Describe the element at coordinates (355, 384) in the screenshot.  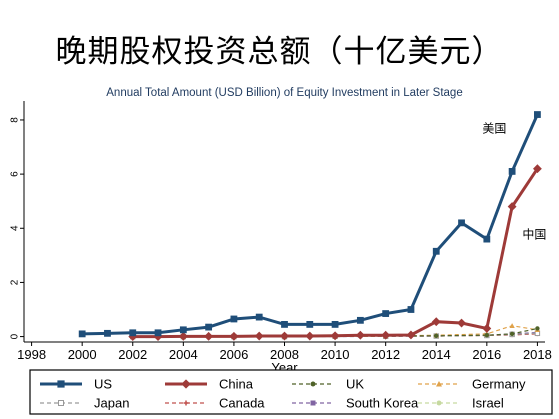
I see `legend-label-uk: UK` at that location.